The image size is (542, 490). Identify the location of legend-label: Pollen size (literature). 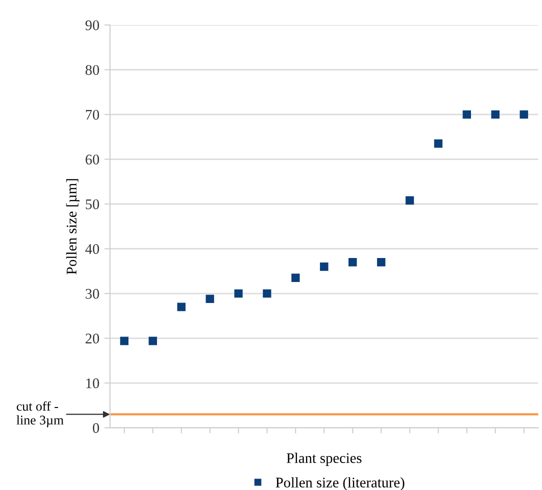
(340, 483).